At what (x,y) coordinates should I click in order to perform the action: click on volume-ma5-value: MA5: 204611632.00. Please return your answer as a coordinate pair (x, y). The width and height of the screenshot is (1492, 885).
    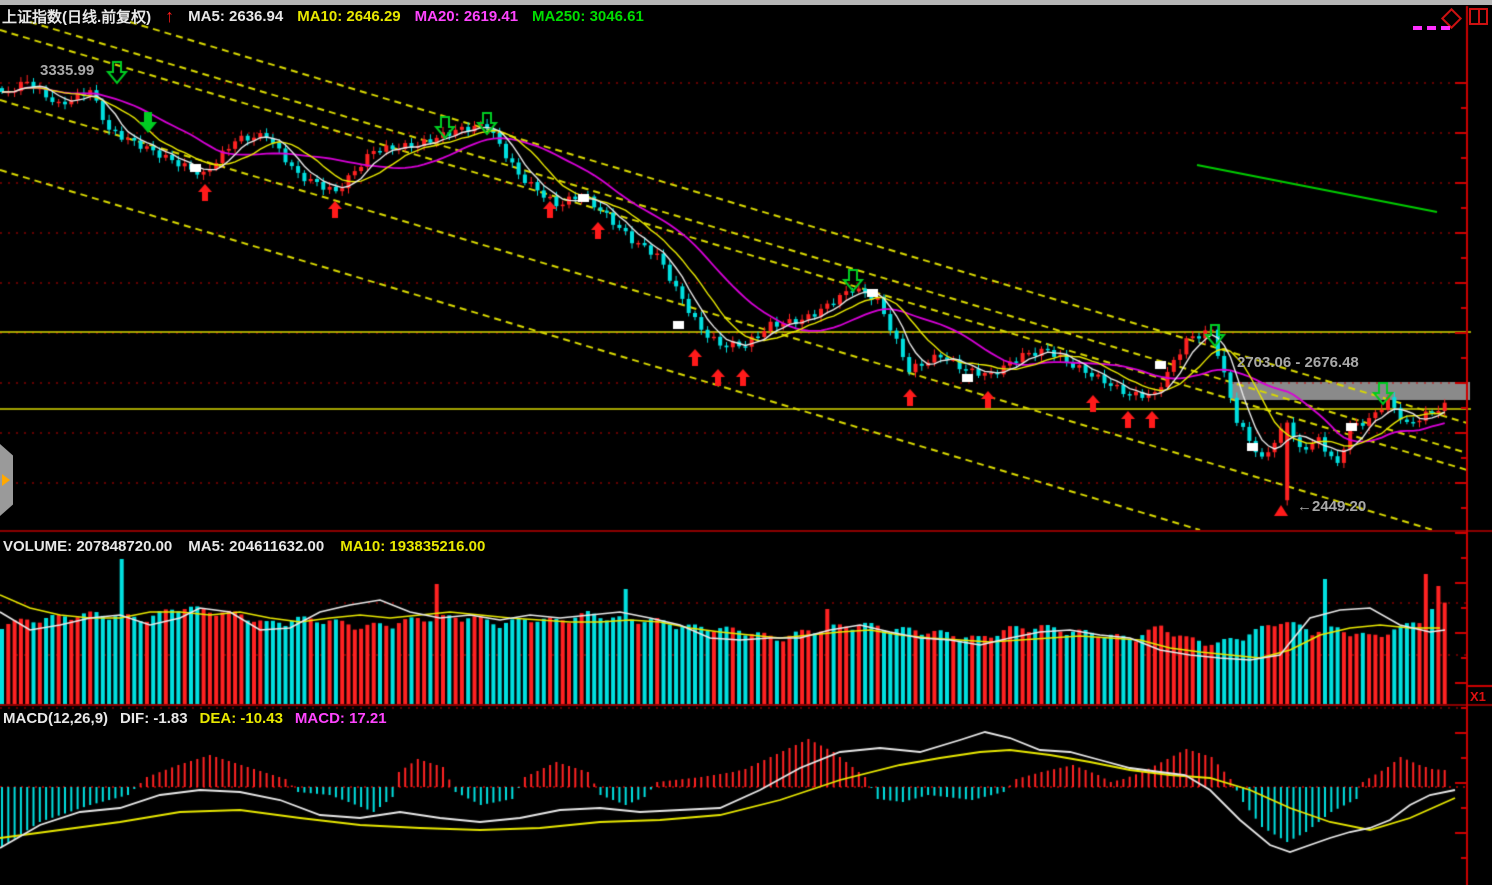
    Looking at the image, I should click on (256, 546).